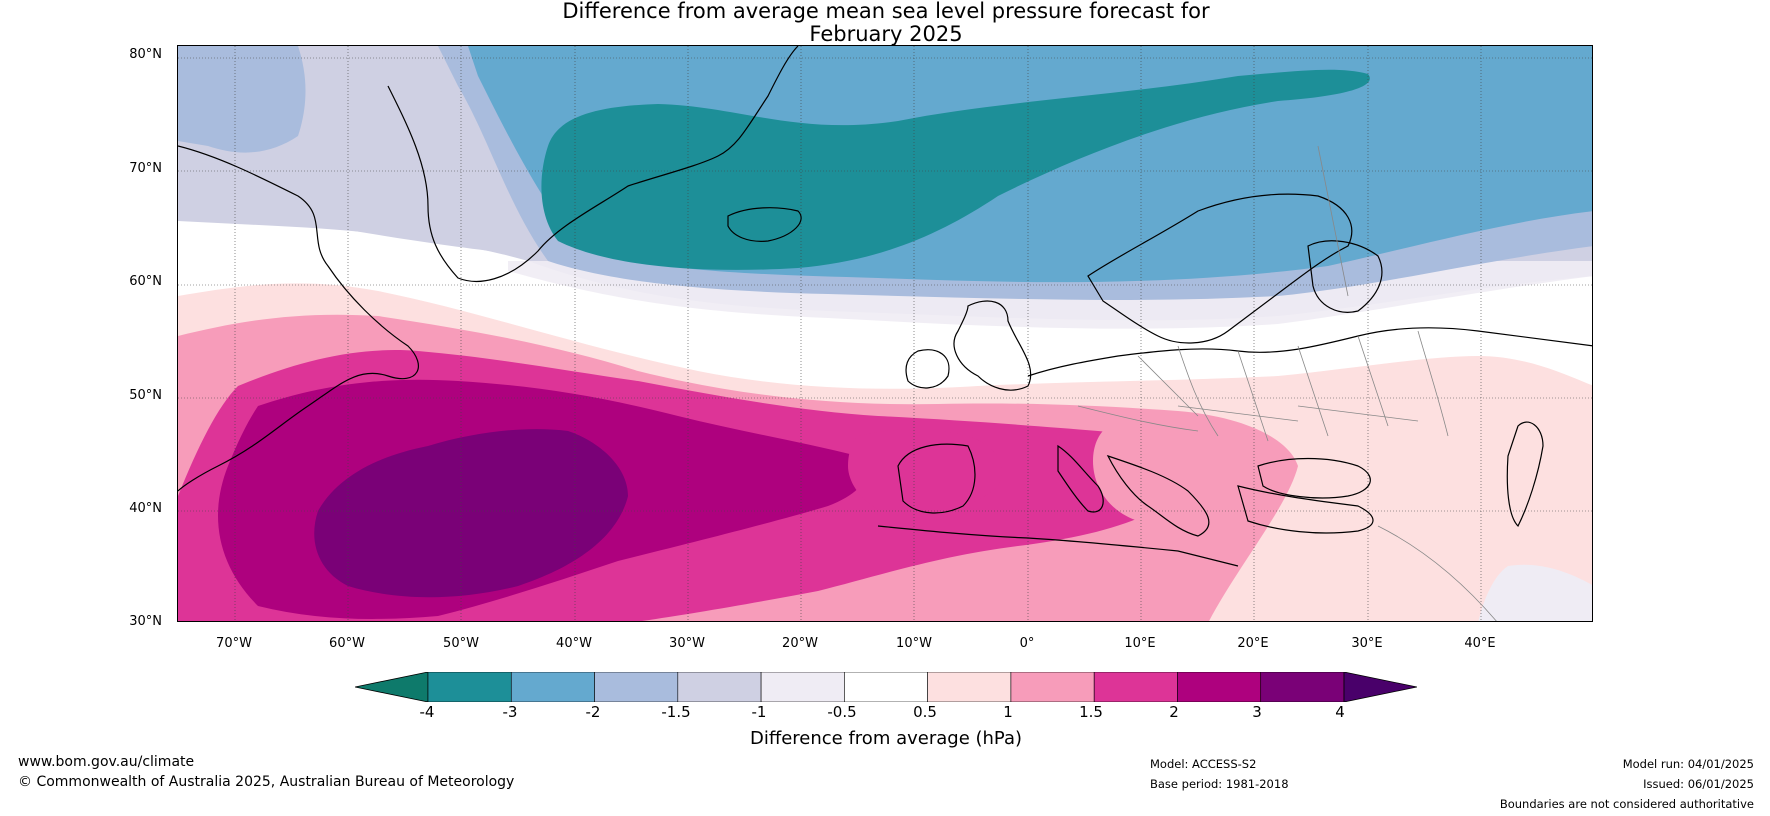 This screenshot has height=816, width=1770. I want to click on band-m15-m1-west, so click(242, 99).